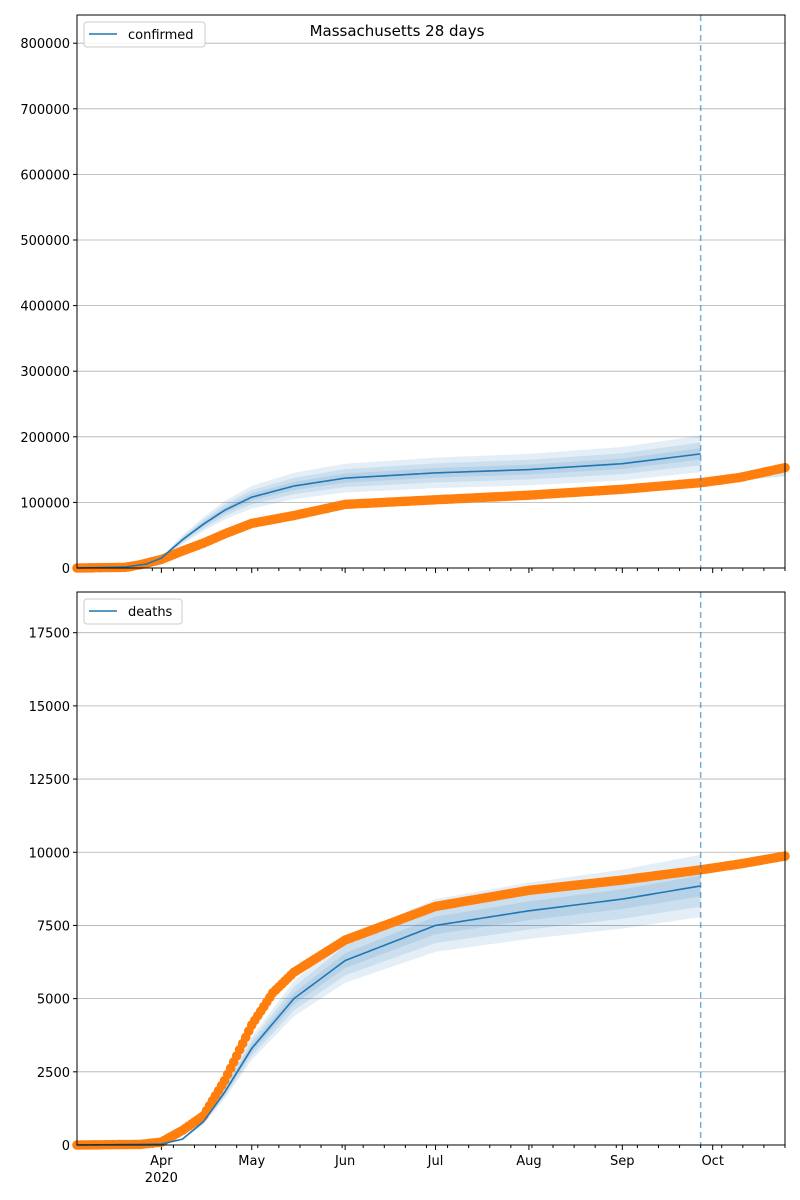  What do you see at coordinates (161, 1178) in the screenshot?
I see `x-tick-sublabel: 2020` at bounding box center [161, 1178].